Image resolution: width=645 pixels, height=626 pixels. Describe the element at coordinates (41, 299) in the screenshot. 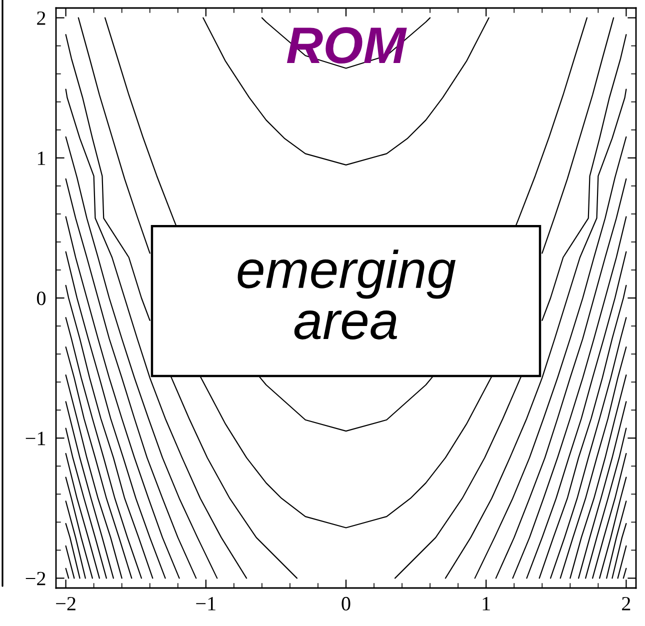

I see `y-tick-label: 0` at that location.